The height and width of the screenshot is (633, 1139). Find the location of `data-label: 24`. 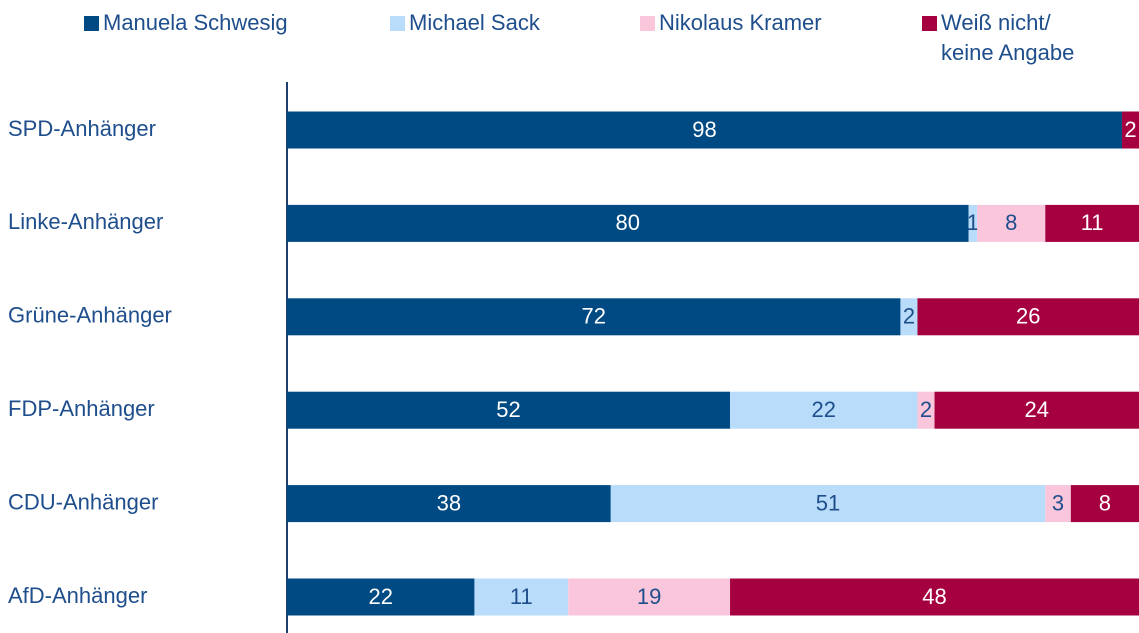

data-label: 24 is located at coordinates (1037, 409).